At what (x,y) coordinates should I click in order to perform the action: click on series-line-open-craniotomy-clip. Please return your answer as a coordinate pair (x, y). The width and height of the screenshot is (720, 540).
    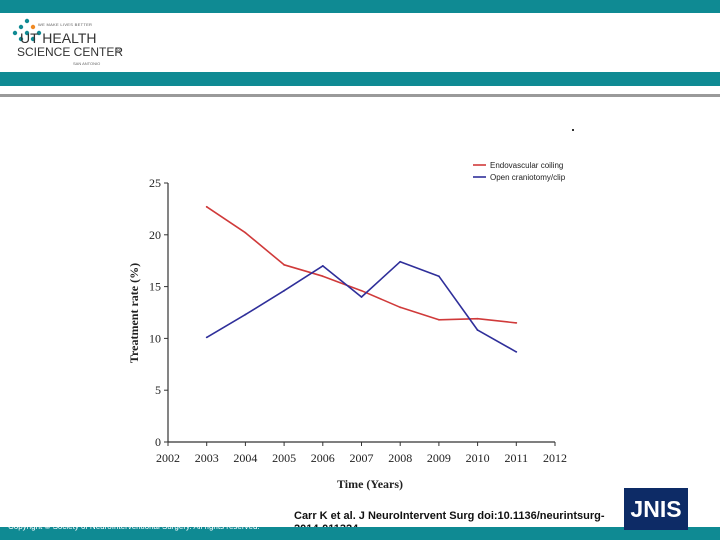
    Looking at the image, I should click on (361, 306).